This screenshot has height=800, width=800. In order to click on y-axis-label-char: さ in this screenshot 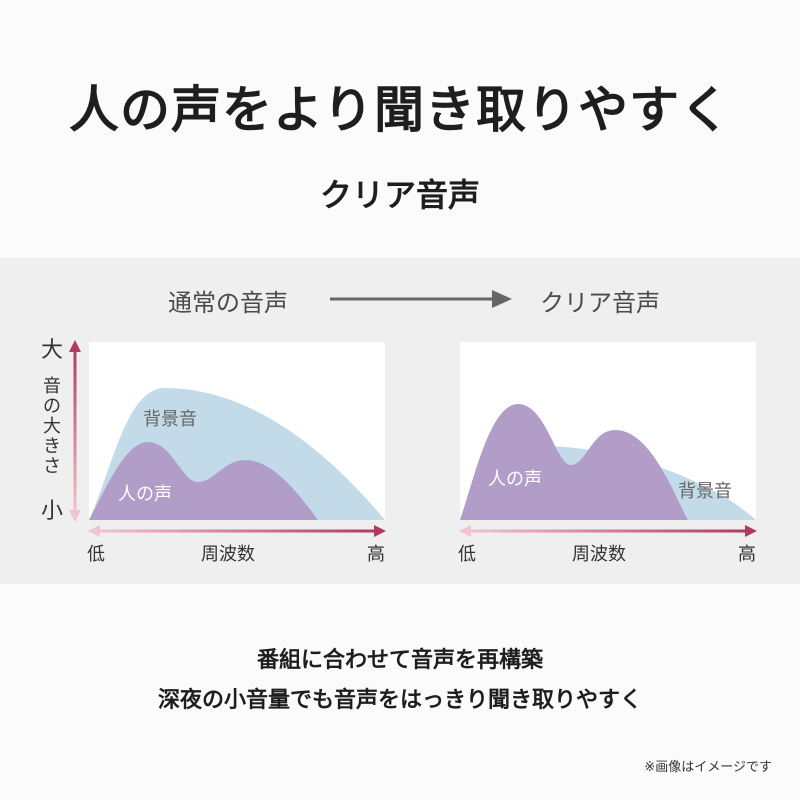, I will do `click(52, 466)`.